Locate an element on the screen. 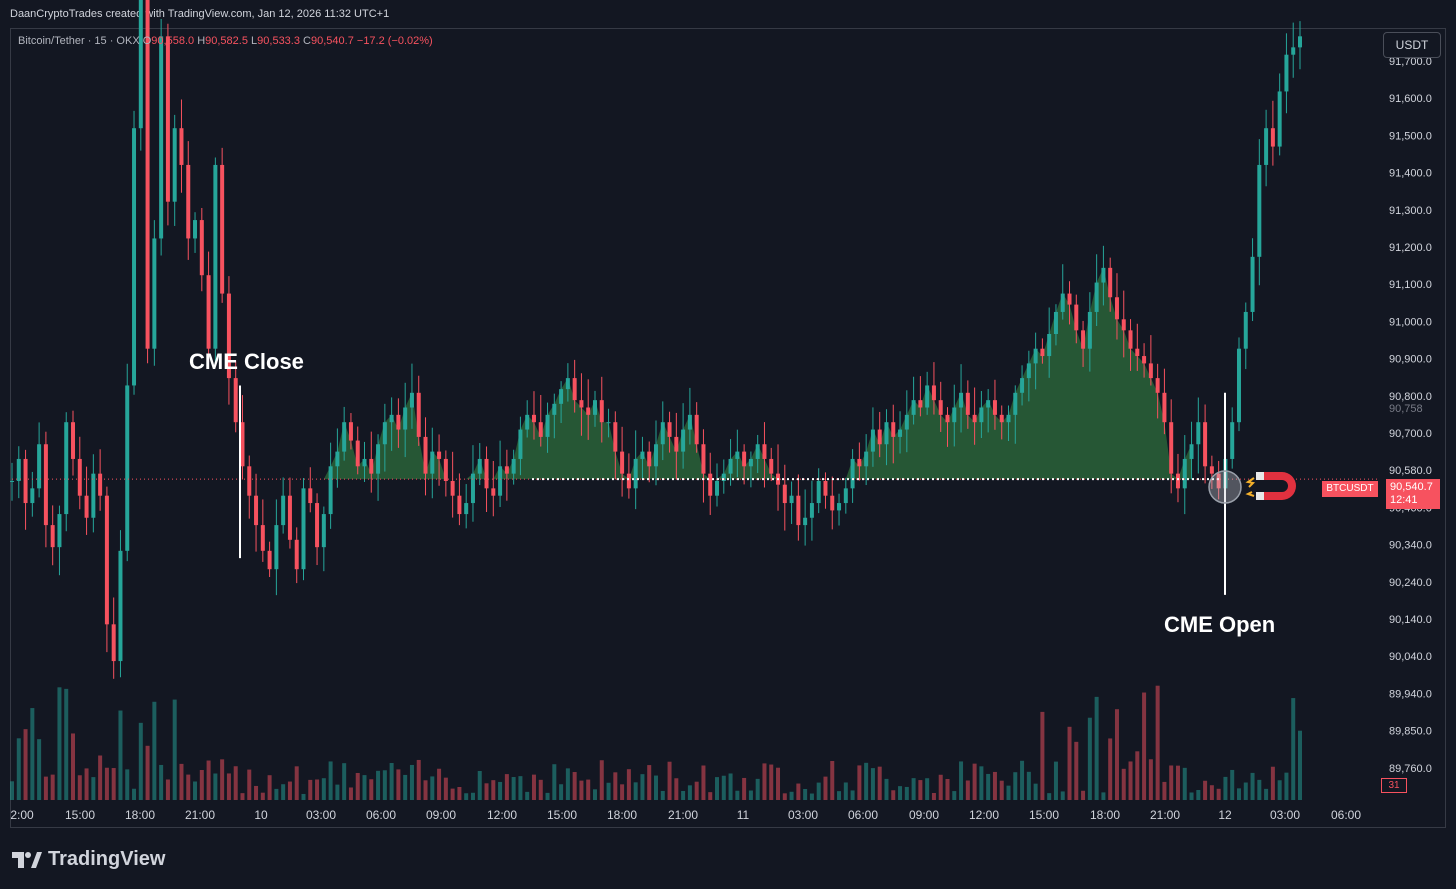 This screenshot has height=889, width=1456. price-axis-label: 89,850.0 is located at coordinates (1410, 732).